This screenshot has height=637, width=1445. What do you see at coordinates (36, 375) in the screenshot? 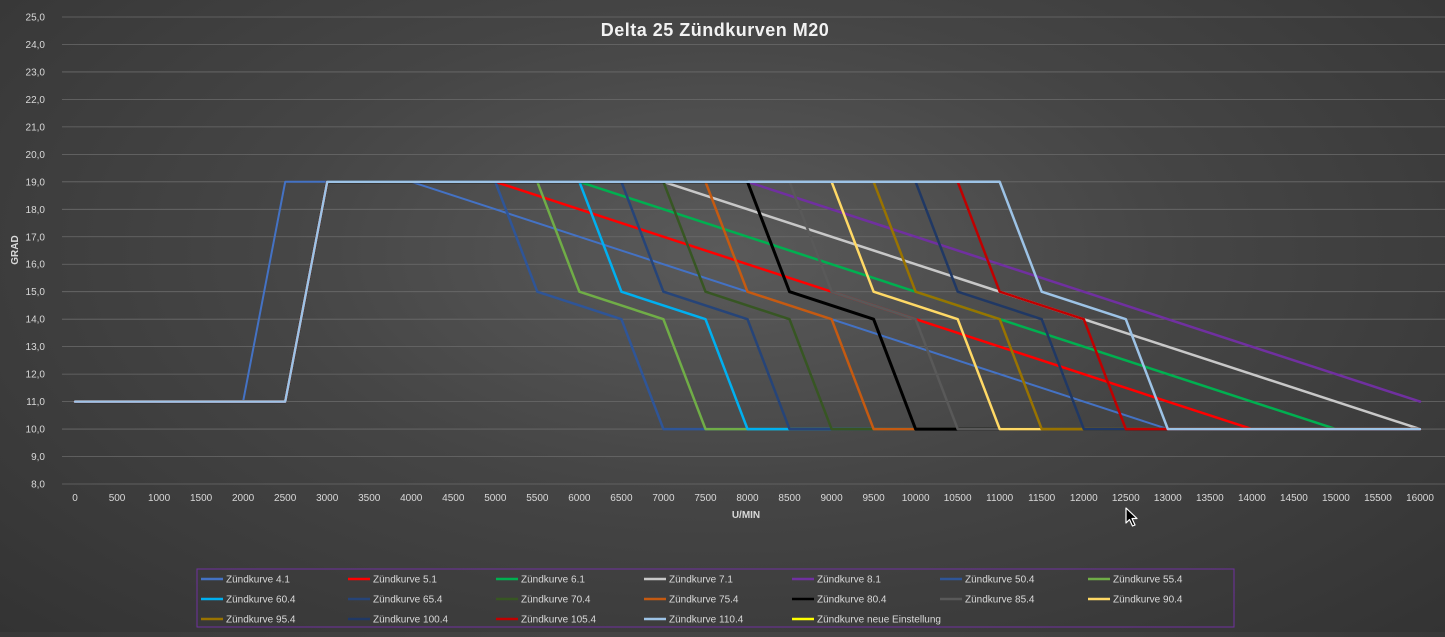
I see `y-tick-label: 12,0` at bounding box center [36, 375].